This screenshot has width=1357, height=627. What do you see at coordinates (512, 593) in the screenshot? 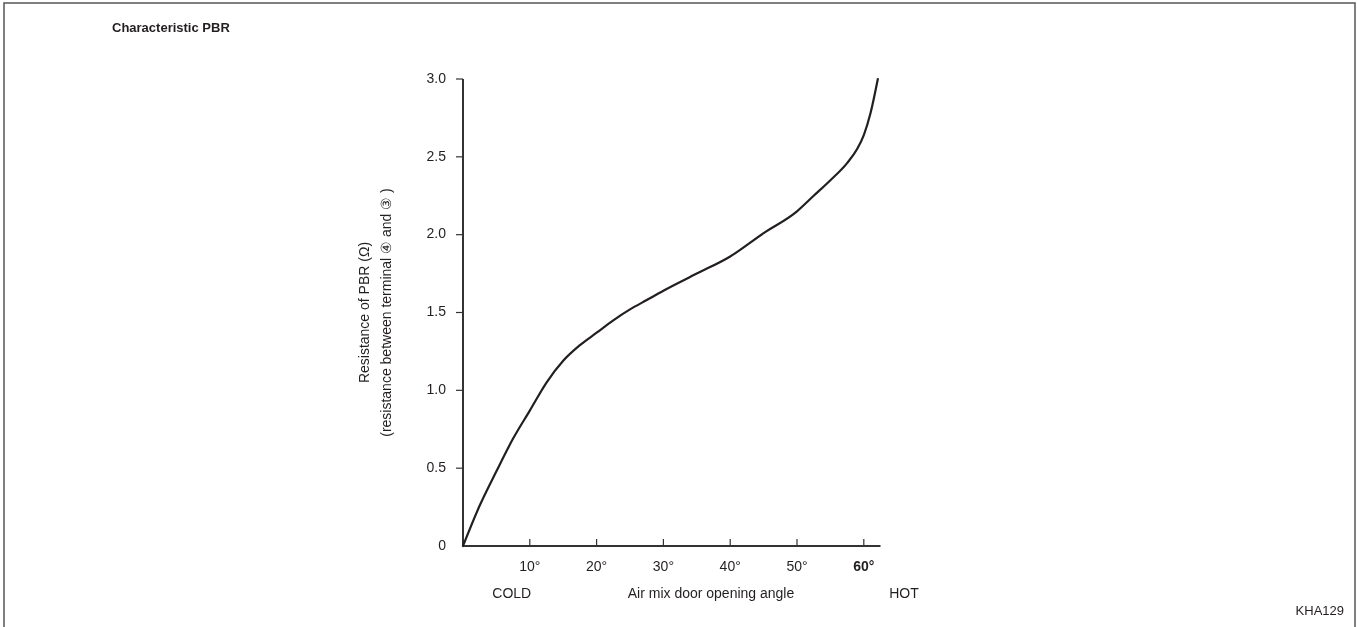
I see `text: COLD` at bounding box center [512, 593].